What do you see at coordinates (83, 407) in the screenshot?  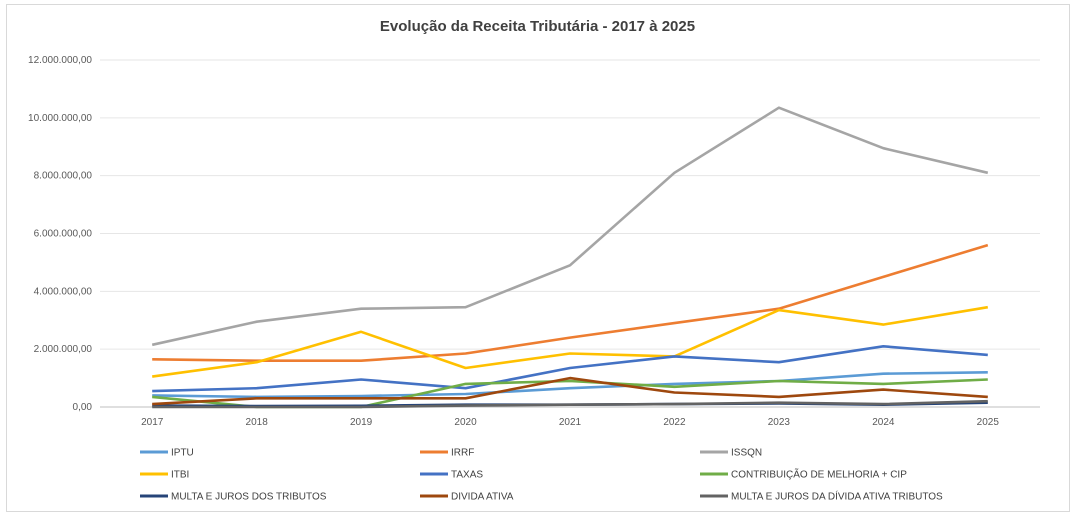 I see `y-tick-label: 0,00` at bounding box center [83, 407].